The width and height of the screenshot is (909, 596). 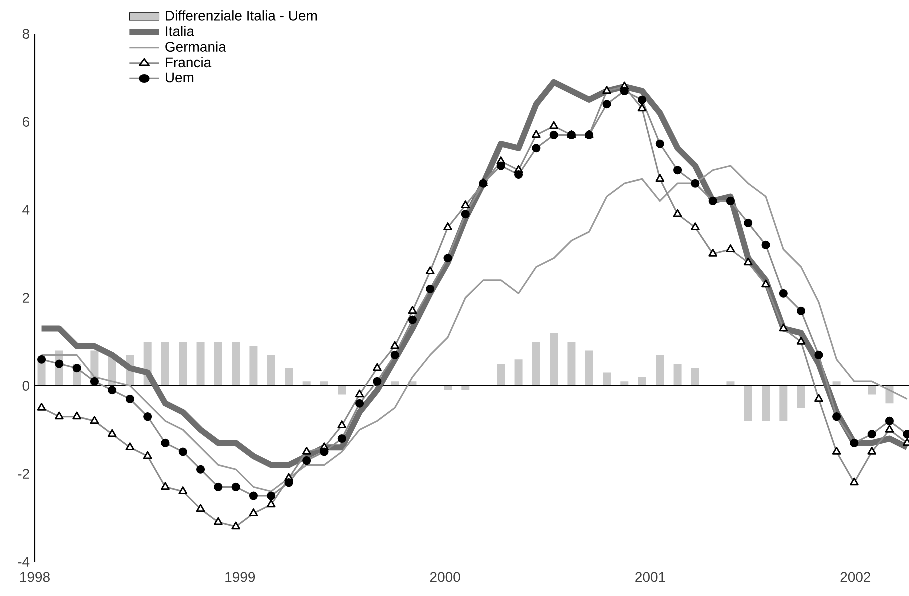 I want to click on y-tick-label: -4, so click(x=24, y=562).